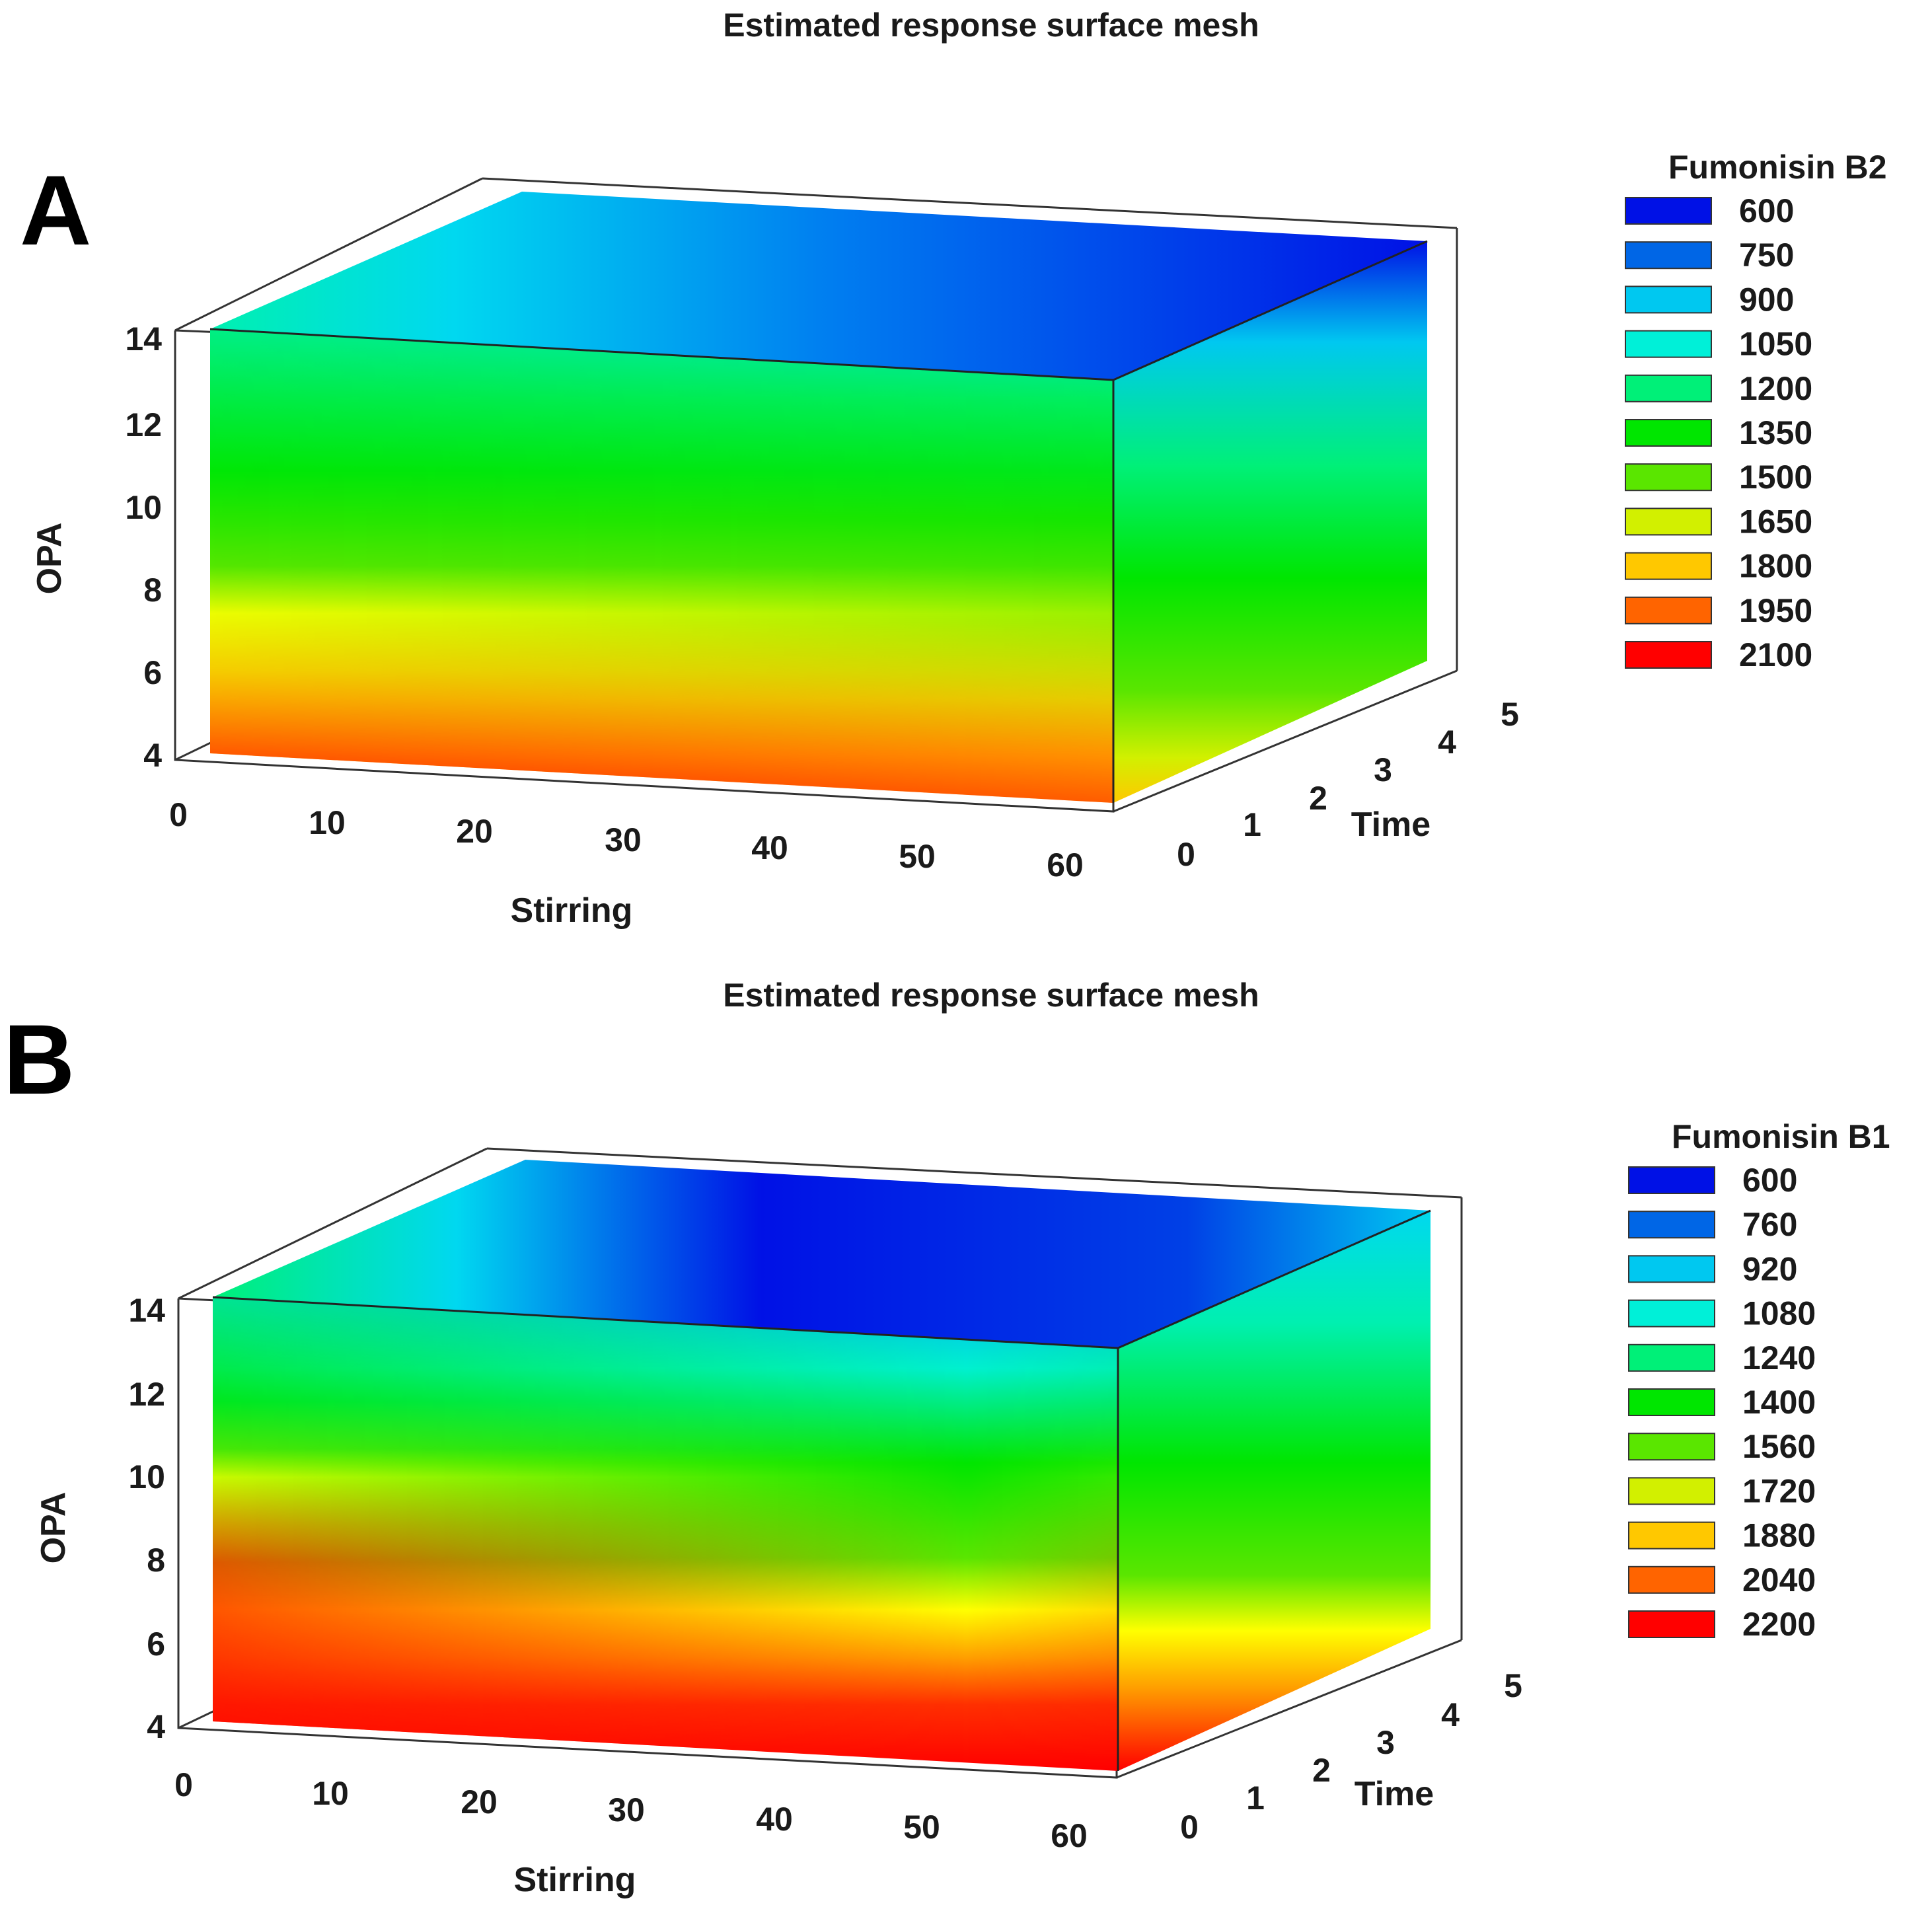 The width and height of the screenshot is (1932, 1915). What do you see at coordinates (39, 1059) in the screenshot?
I see `panel-letter-b: B` at bounding box center [39, 1059].